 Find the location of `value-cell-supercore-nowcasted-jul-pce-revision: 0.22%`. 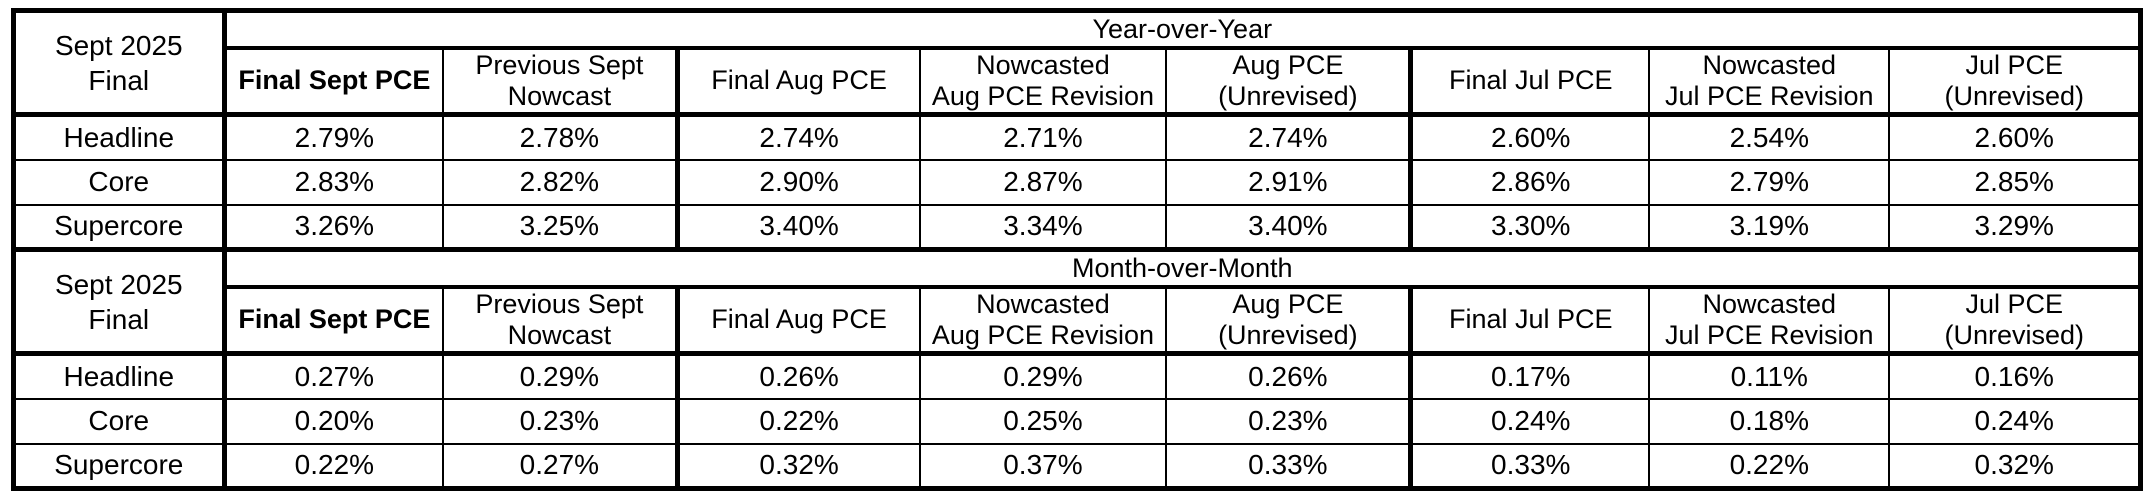

value-cell-supercore-nowcasted-jul-pce-revision: 0.22% is located at coordinates (1769, 466).